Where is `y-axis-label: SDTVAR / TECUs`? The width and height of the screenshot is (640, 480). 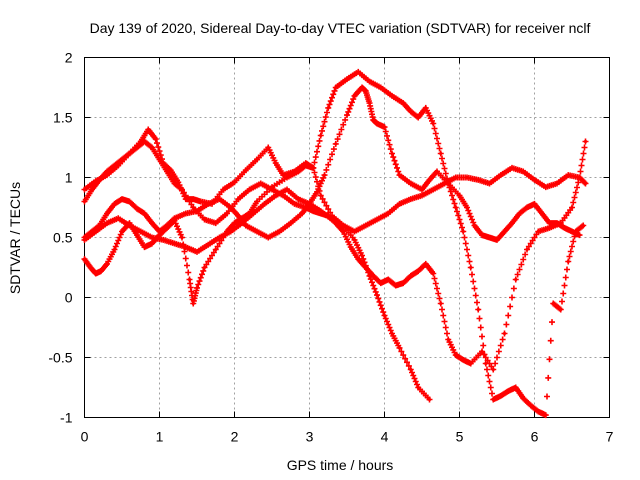 y-axis-label: SDTVAR / TECUs is located at coordinates (15, 238).